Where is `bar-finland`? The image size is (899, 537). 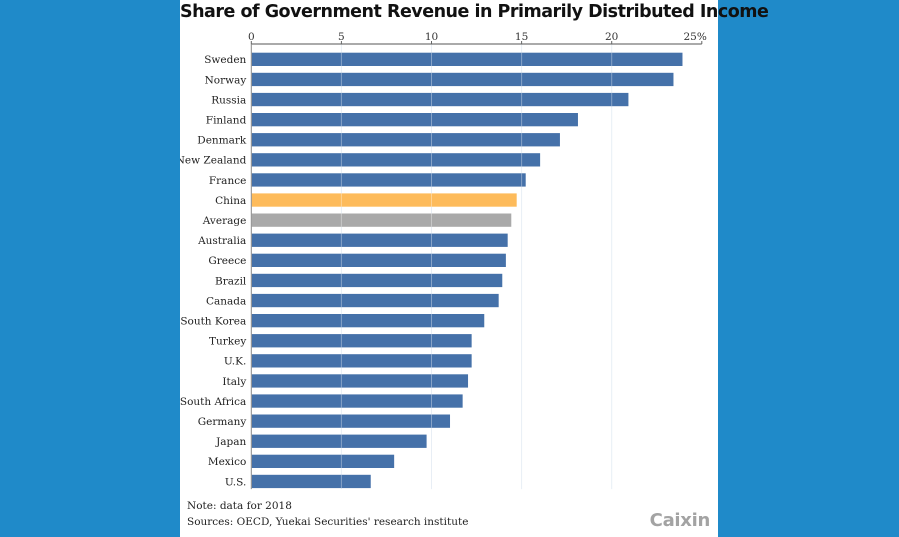 bar-finland is located at coordinates (414, 120).